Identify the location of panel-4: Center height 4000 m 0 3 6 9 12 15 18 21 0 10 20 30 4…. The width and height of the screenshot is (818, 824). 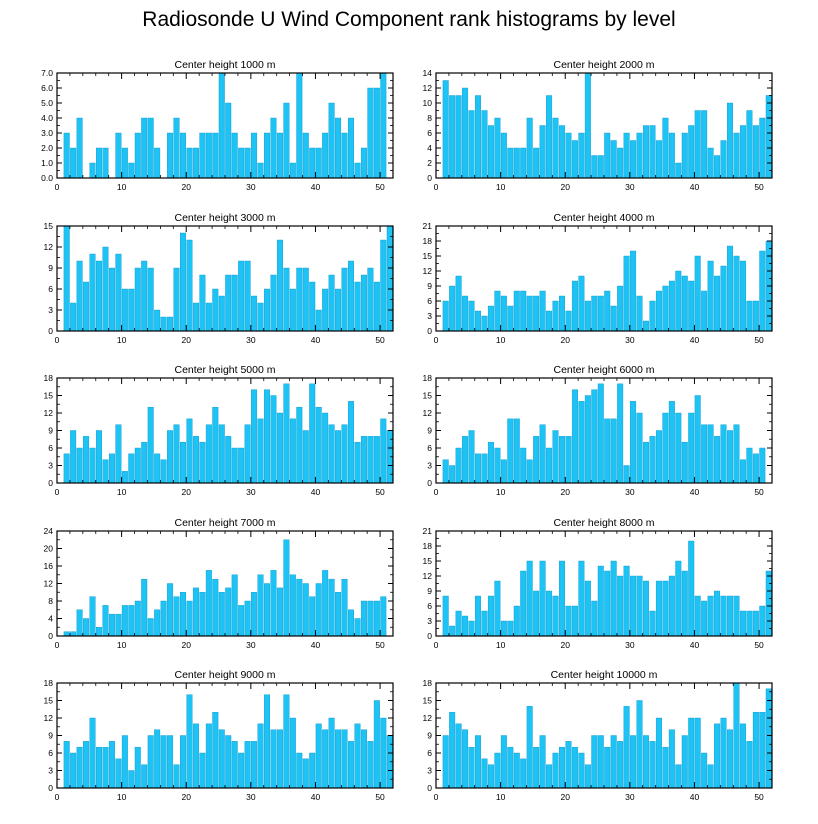
(598, 278).